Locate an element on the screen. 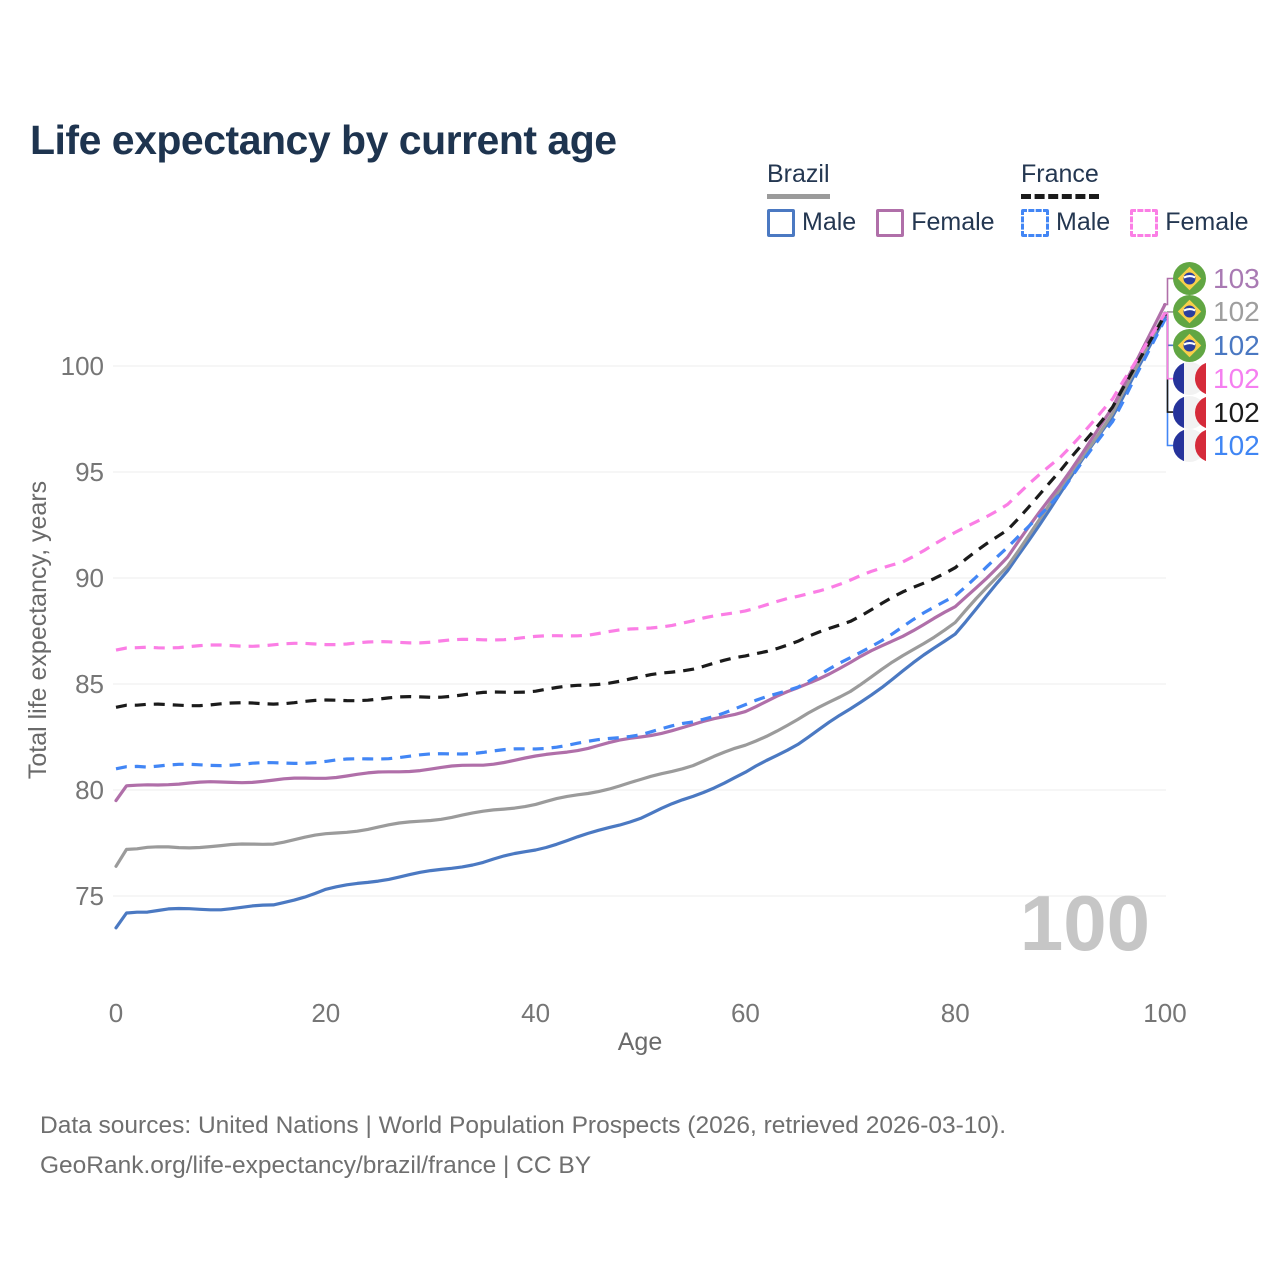 This screenshot has width=1280, height=1280. y-tick-label: 75 is located at coordinates (89, 896).